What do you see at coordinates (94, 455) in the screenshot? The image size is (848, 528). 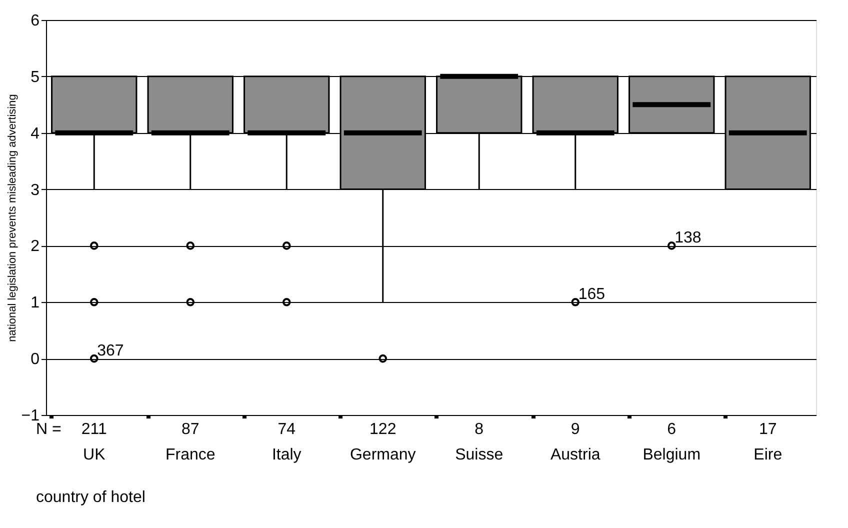 I see `x-tick-label: UK` at bounding box center [94, 455].